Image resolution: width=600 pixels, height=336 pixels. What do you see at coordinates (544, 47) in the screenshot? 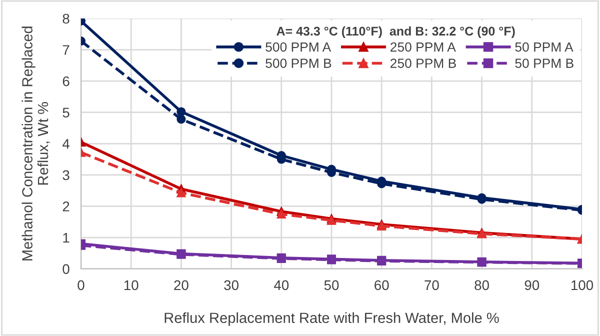
I see `legend-label: 50 PPM A` at bounding box center [544, 47].